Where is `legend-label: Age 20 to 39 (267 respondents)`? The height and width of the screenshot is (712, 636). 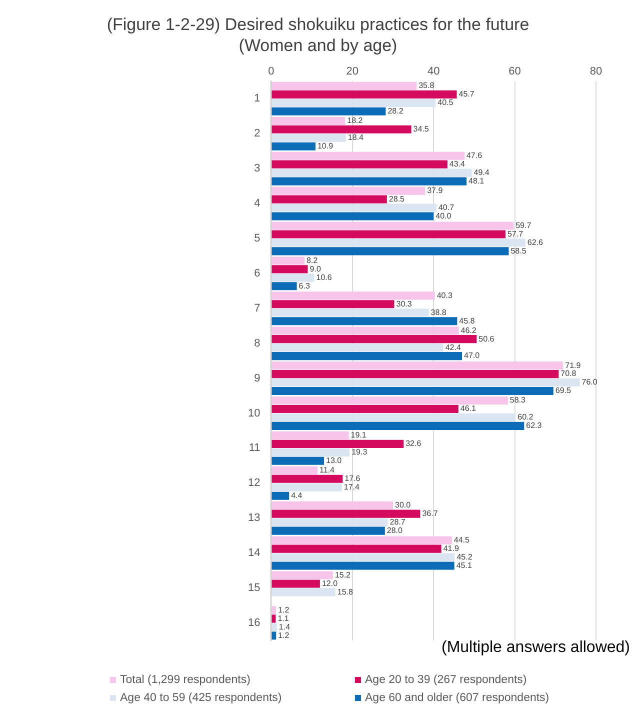 legend-label: Age 20 to 39 (267 respondents) is located at coordinates (446, 680).